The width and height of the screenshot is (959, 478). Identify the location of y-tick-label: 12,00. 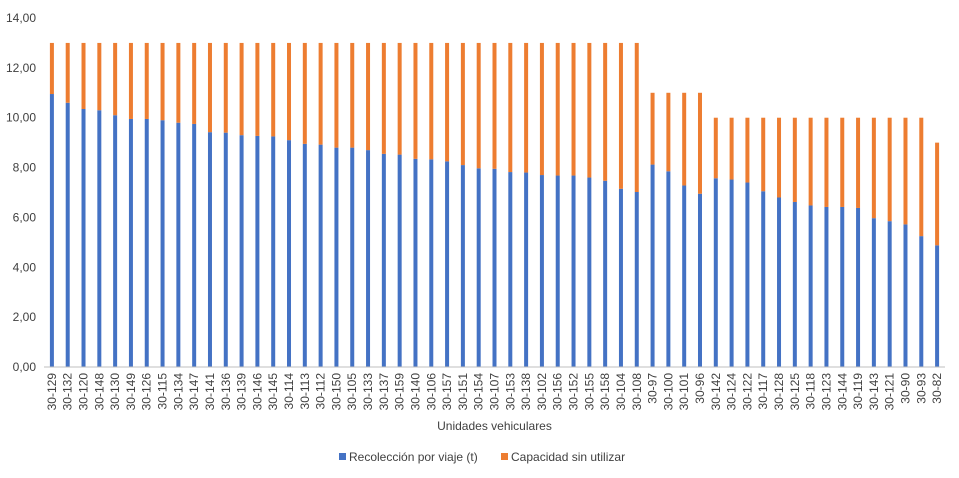
(21, 68).